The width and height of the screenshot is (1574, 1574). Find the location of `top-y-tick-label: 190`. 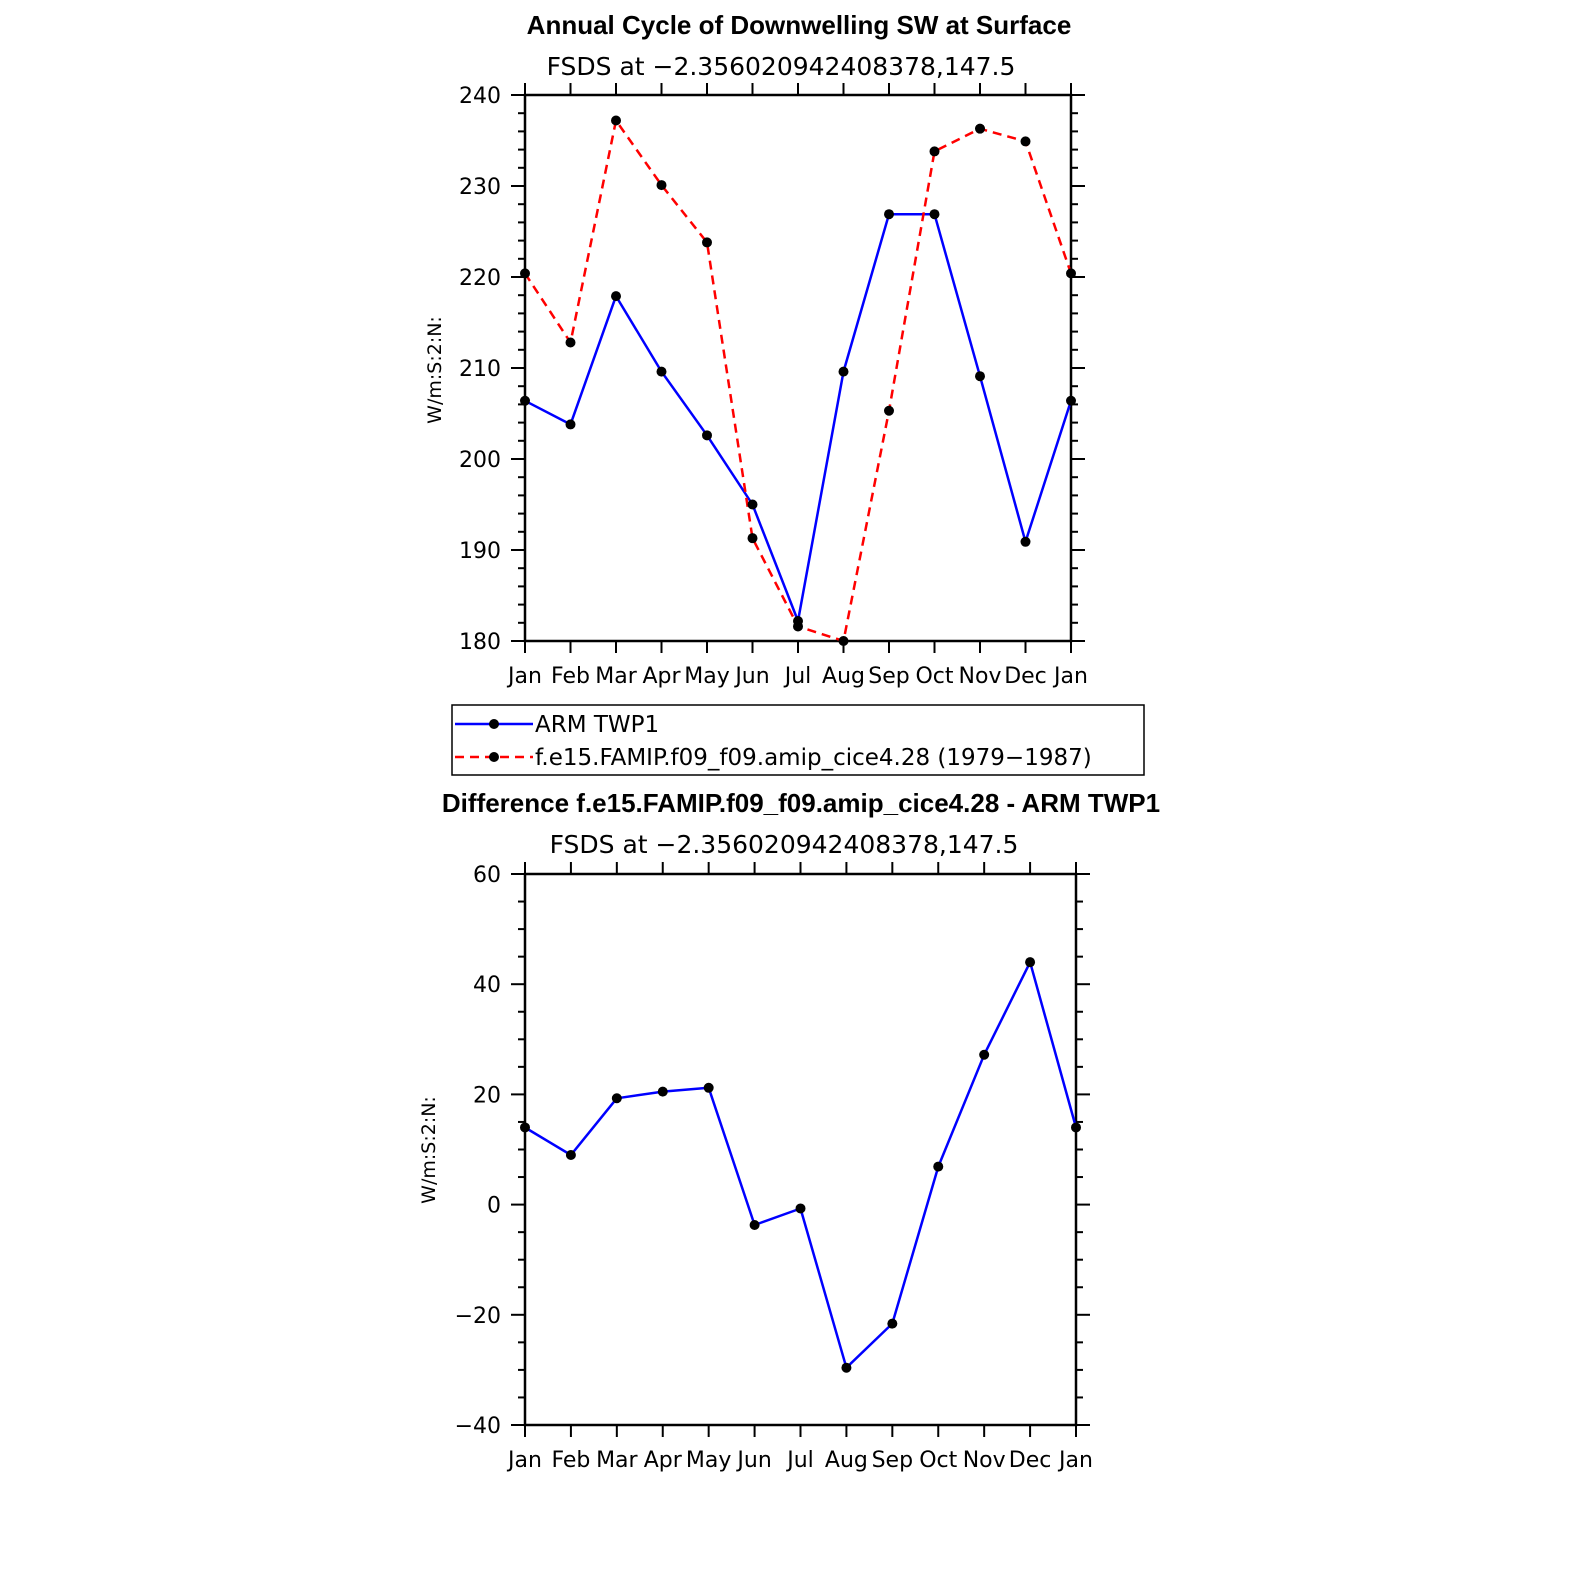

top-y-tick-label: 190 is located at coordinates (480, 551).